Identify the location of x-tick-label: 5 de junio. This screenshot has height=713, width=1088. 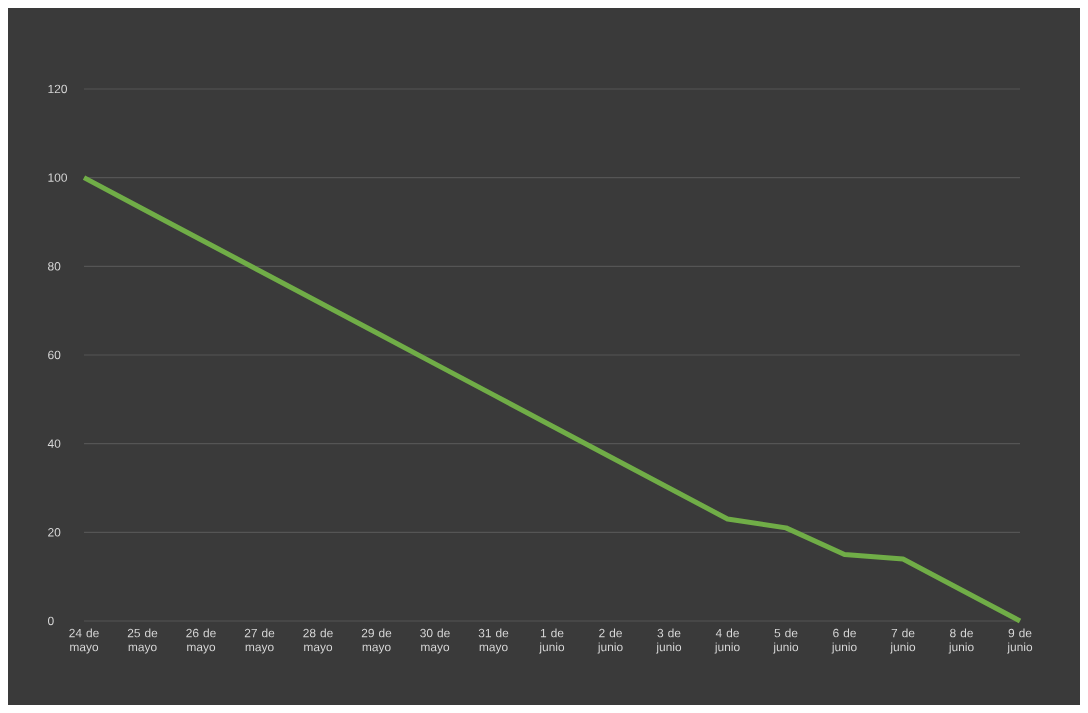
(786, 641).